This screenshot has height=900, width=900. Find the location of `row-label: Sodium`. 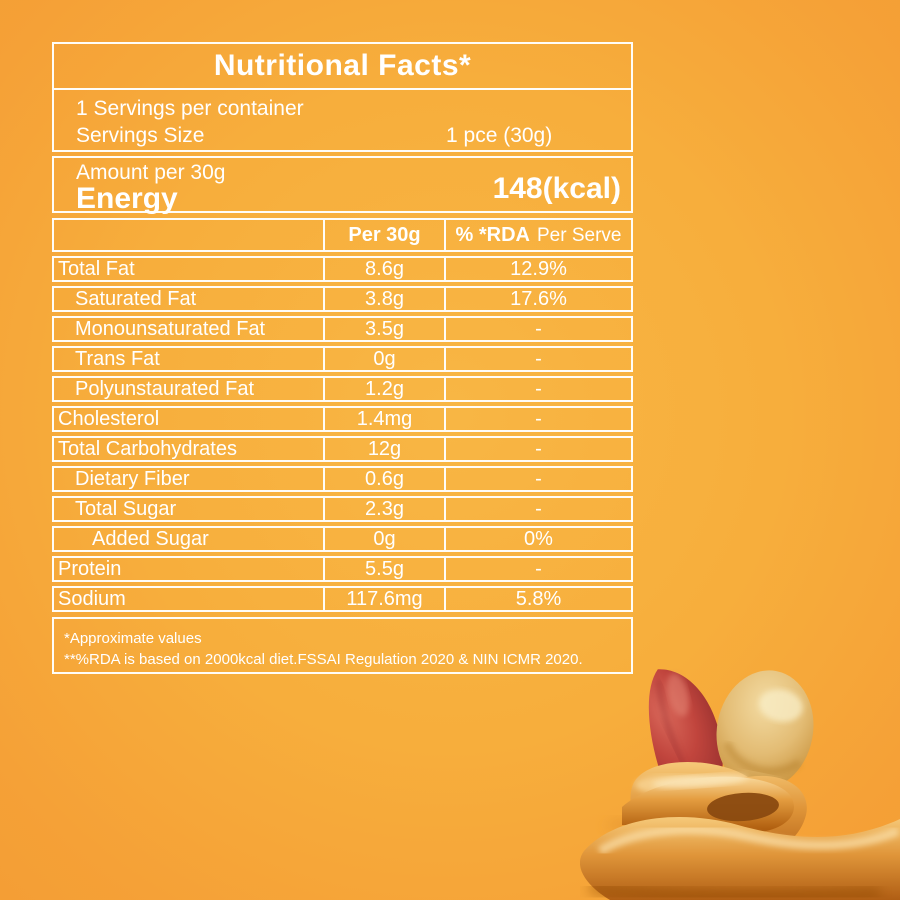

row-label: Sodium is located at coordinates (92, 599).